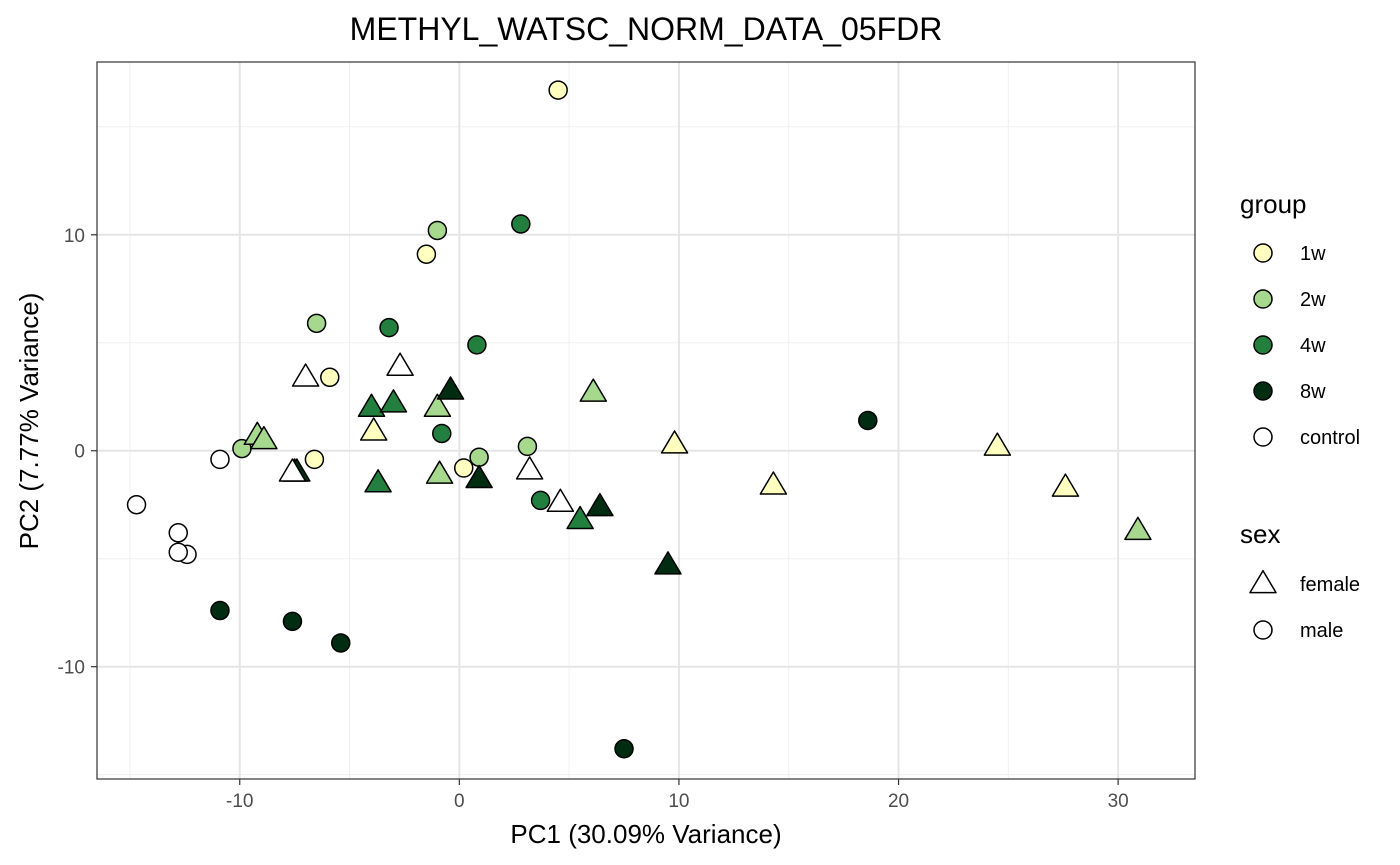  I want to click on x-axis-ticks: -10 0 10 20 30, so click(677, 795).